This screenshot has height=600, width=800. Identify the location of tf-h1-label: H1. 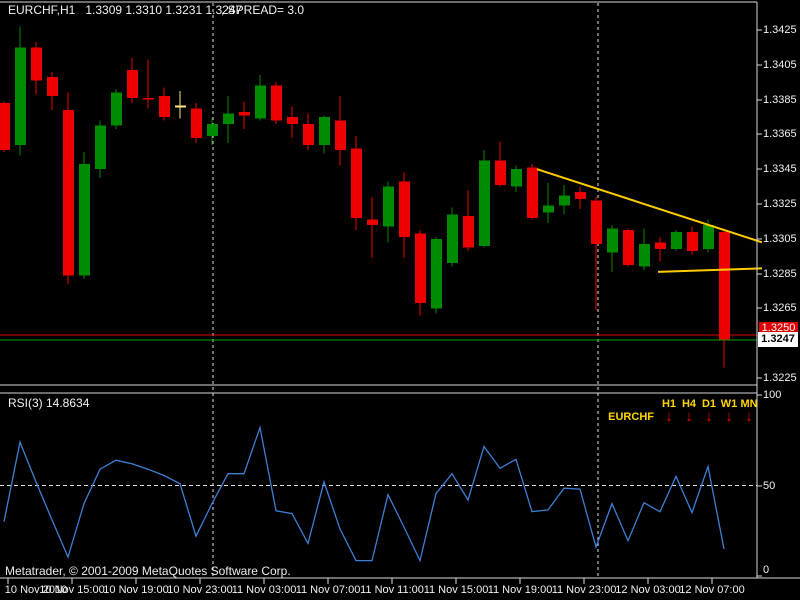
(669, 403).